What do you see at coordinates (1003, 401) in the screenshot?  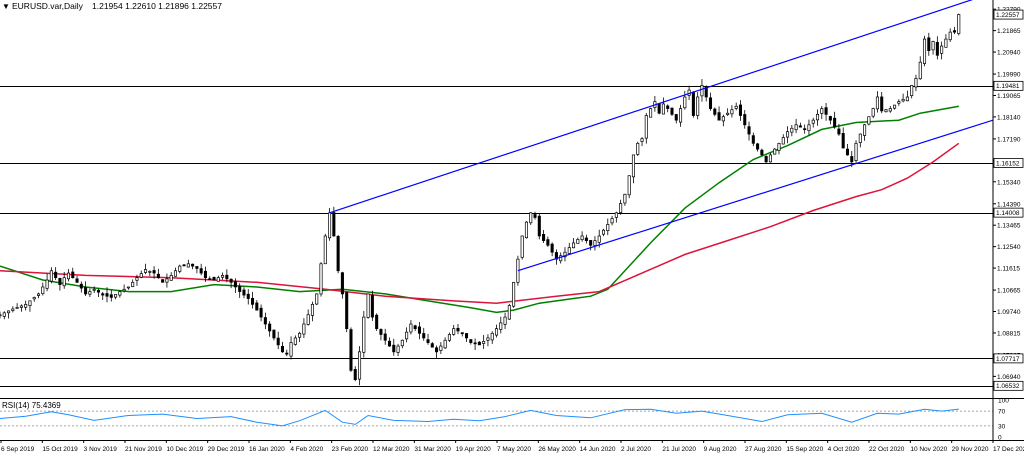 I see `rsi-tick-label: 100` at bounding box center [1003, 401].